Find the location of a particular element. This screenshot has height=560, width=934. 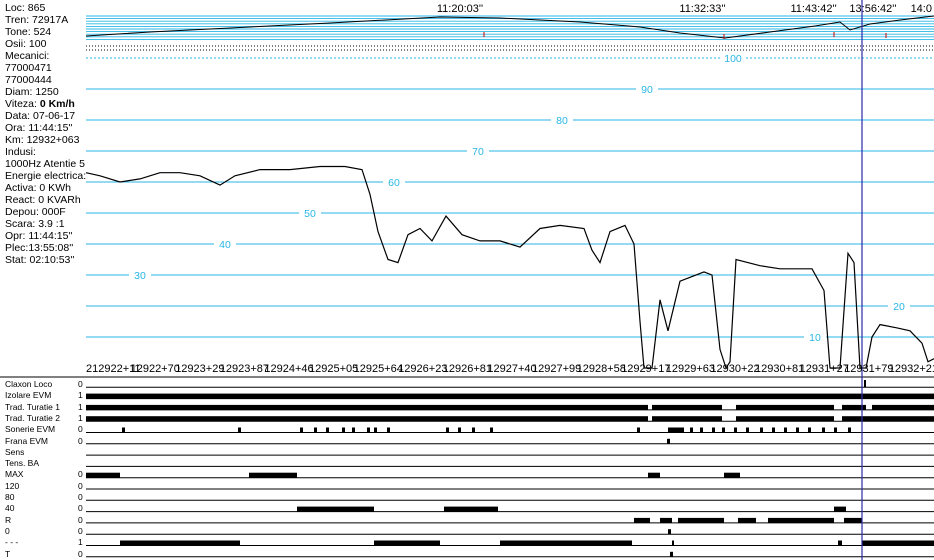

energy-reactive: React: 0 KVARh is located at coordinates (43, 200).